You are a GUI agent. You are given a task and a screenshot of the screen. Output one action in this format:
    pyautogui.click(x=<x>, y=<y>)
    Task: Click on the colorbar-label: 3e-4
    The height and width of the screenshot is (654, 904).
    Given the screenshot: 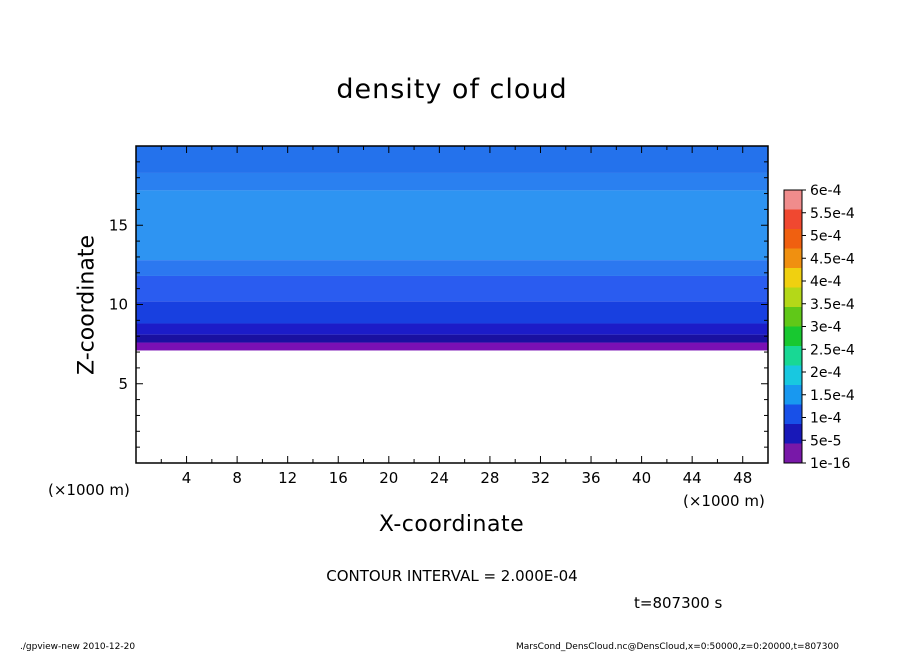 What is the action you would take?
    pyautogui.click(x=826, y=328)
    